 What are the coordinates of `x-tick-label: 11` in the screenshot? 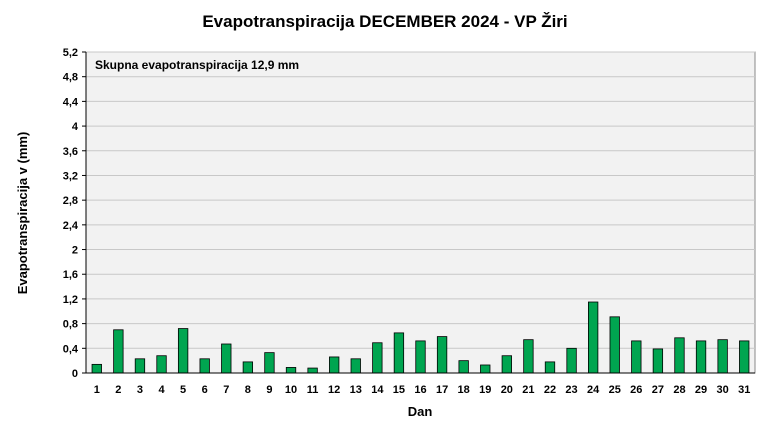 It's located at (313, 390).